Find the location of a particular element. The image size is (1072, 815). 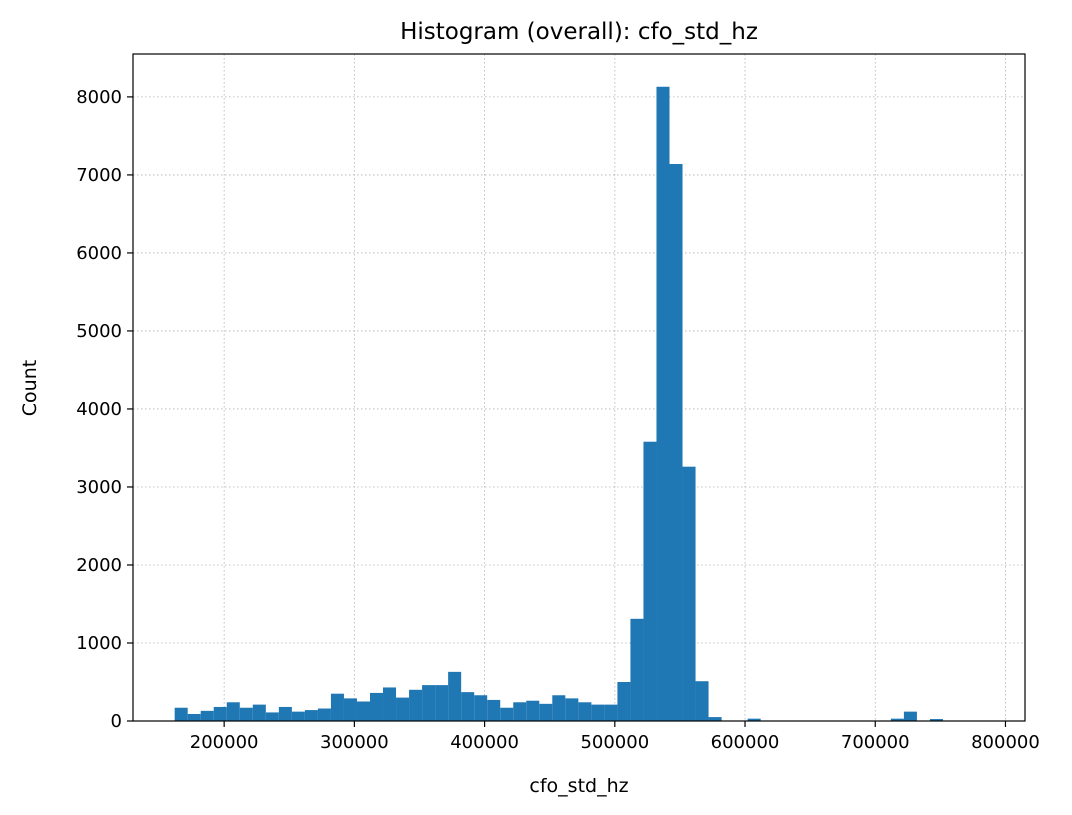

y-tick-label-5: 5000 is located at coordinates (99, 331).